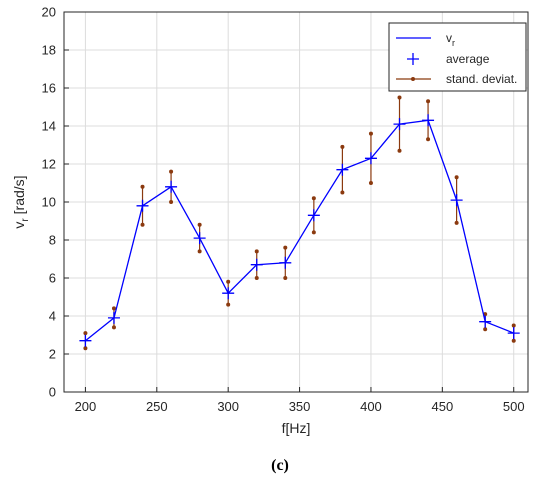  What do you see at coordinates (442, 406) in the screenshot?
I see `x-tick-label: 450` at bounding box center [442, 406].